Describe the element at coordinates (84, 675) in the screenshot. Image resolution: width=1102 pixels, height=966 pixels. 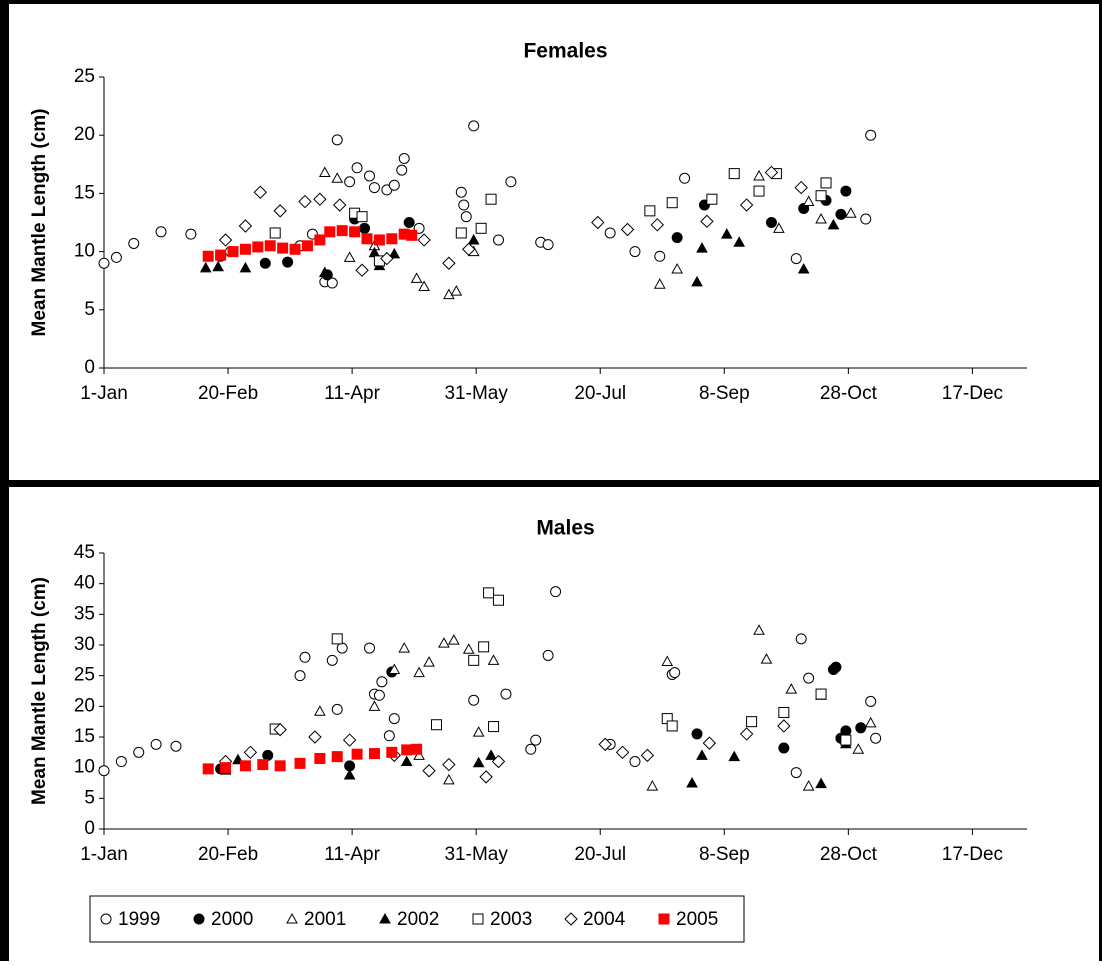
I see `y-tick-label: 25` at that location.